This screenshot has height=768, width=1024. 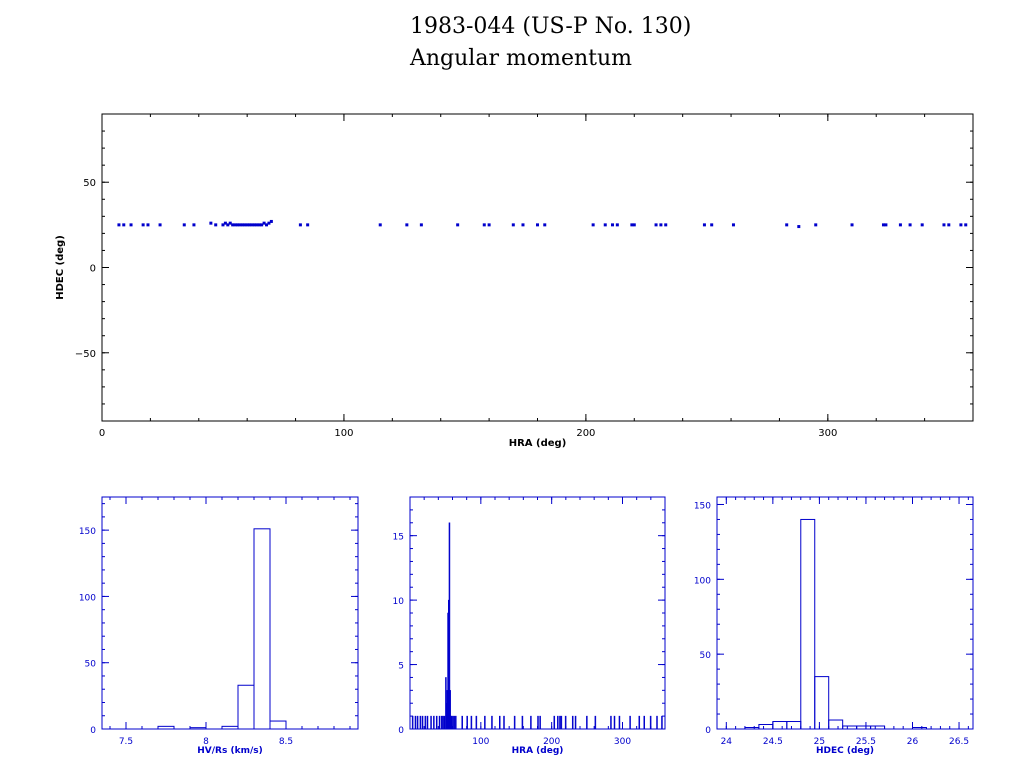 What do you see at coordinates (401, 667) in the screenshot?
I see `y-tick-label-2: 5` at bounding box center [401, 667].